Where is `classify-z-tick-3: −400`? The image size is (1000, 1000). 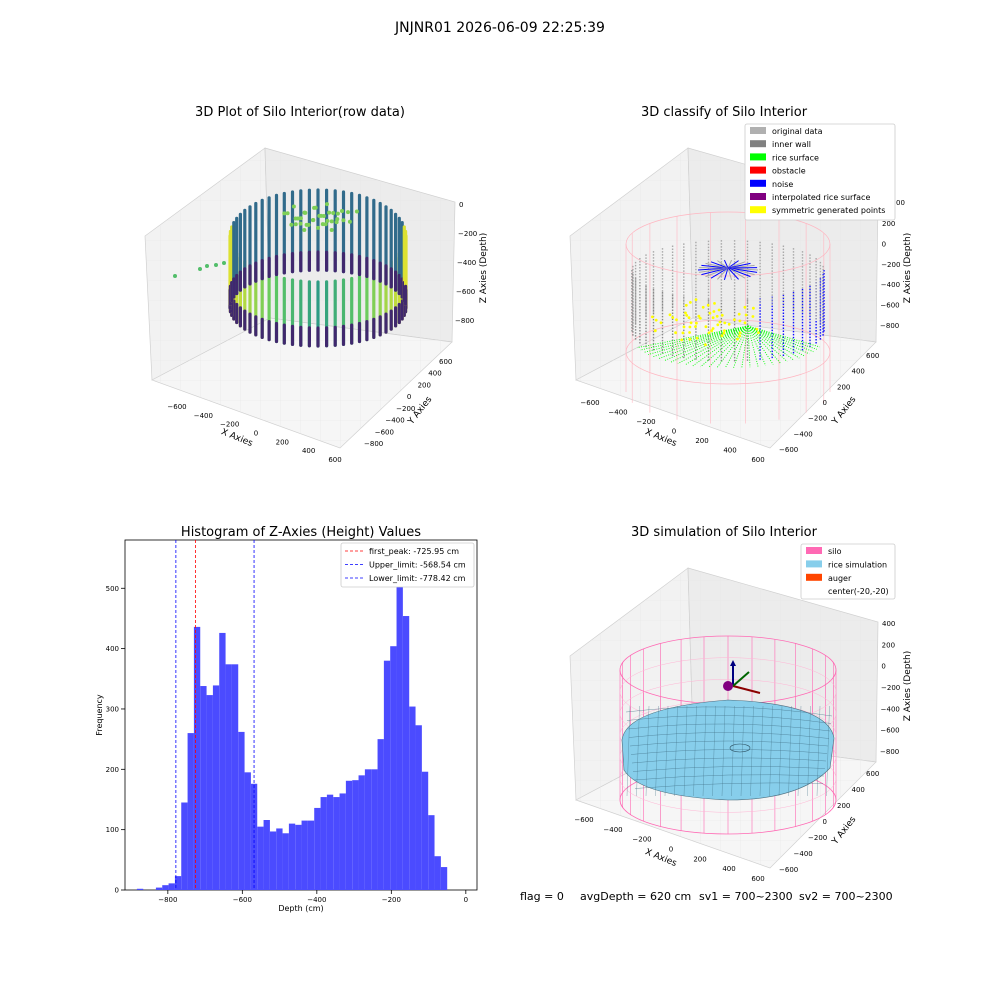 classify-z-tick-3: −400 is located at coordinates (890, 285).